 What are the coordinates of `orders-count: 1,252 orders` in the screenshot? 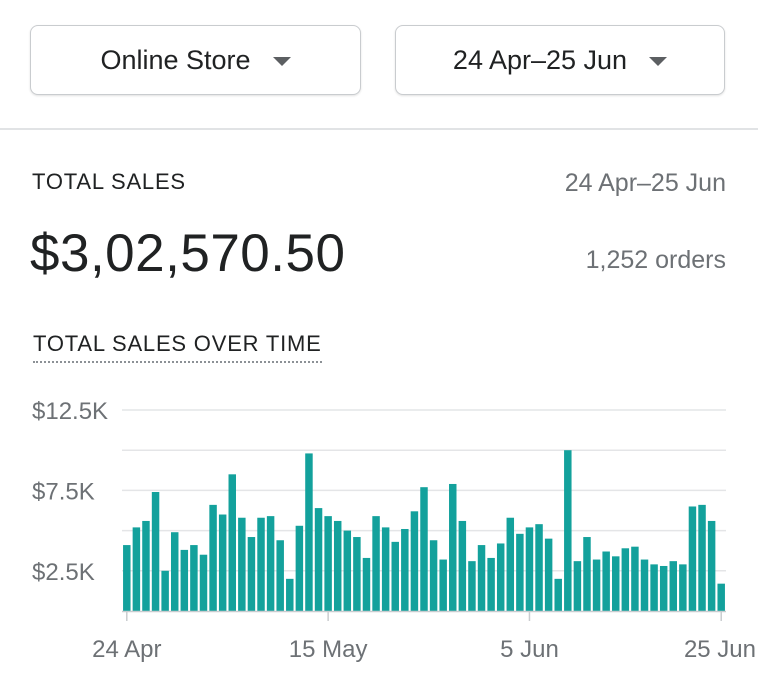 It's located at (655, 260).